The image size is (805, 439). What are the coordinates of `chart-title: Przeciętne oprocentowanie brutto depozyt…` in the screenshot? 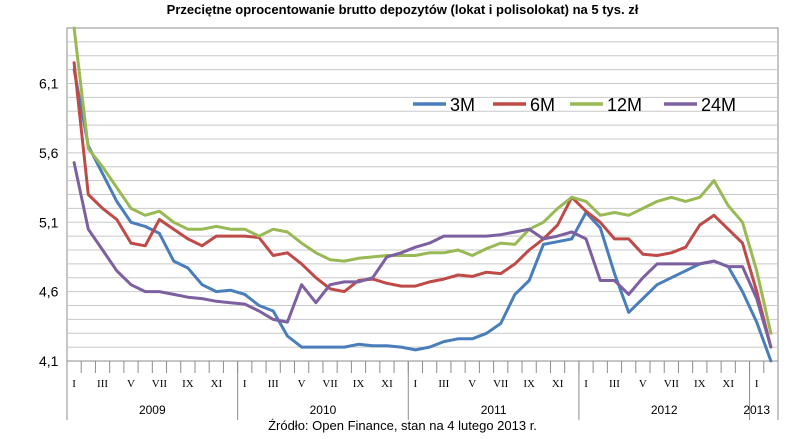 It's located at (402, 9).